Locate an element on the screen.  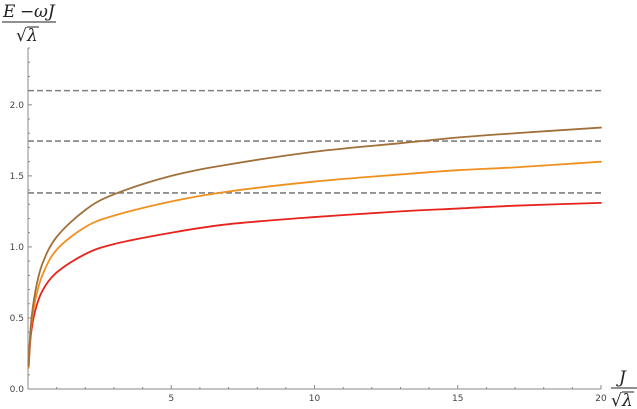
y-label-denominator: λ is located at coordinates (32, 36).